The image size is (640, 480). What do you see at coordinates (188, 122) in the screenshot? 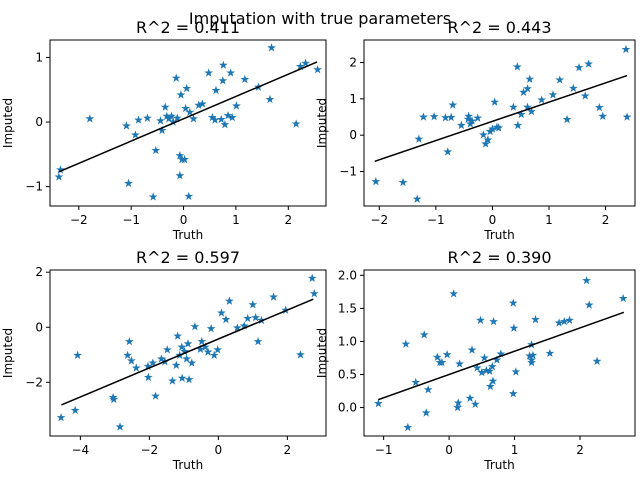
I see `data-points` at bounding box center [188, 122].